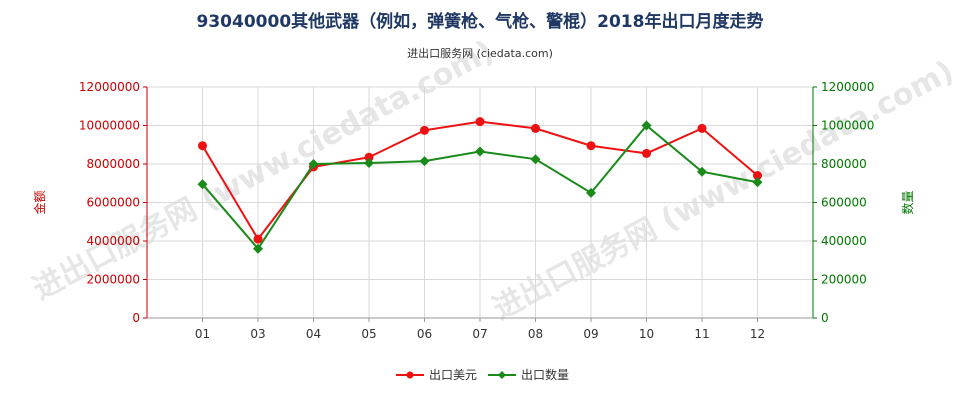  Describe the element at coordinates (646, 334) in the screenshot. I see `x-tick-label: 10` at that location.